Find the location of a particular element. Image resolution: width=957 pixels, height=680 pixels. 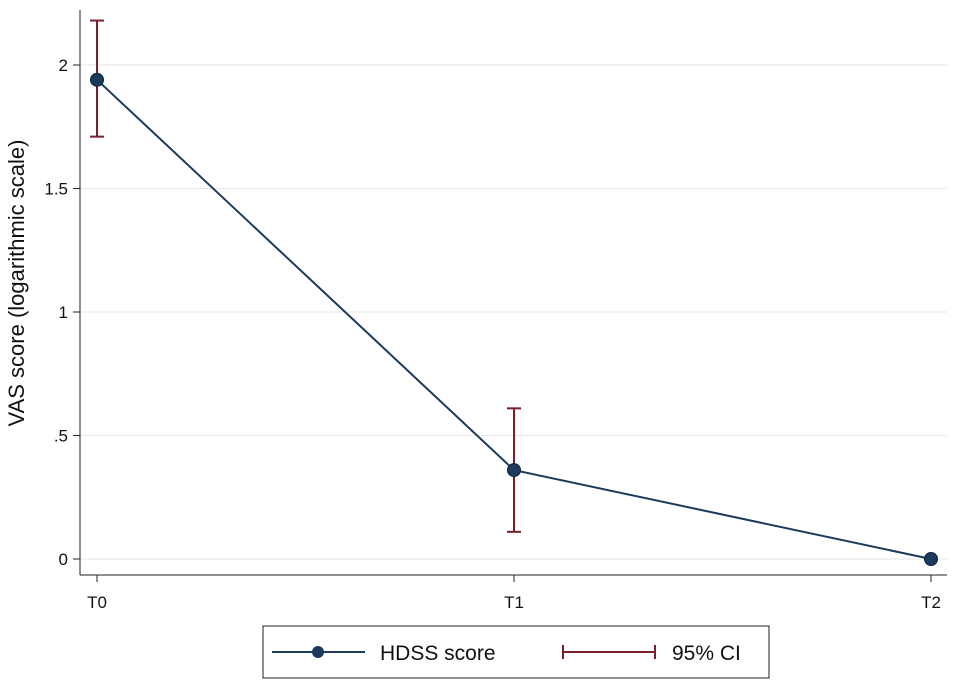

legend-ci-swatch is located at coordinates (609, 652).